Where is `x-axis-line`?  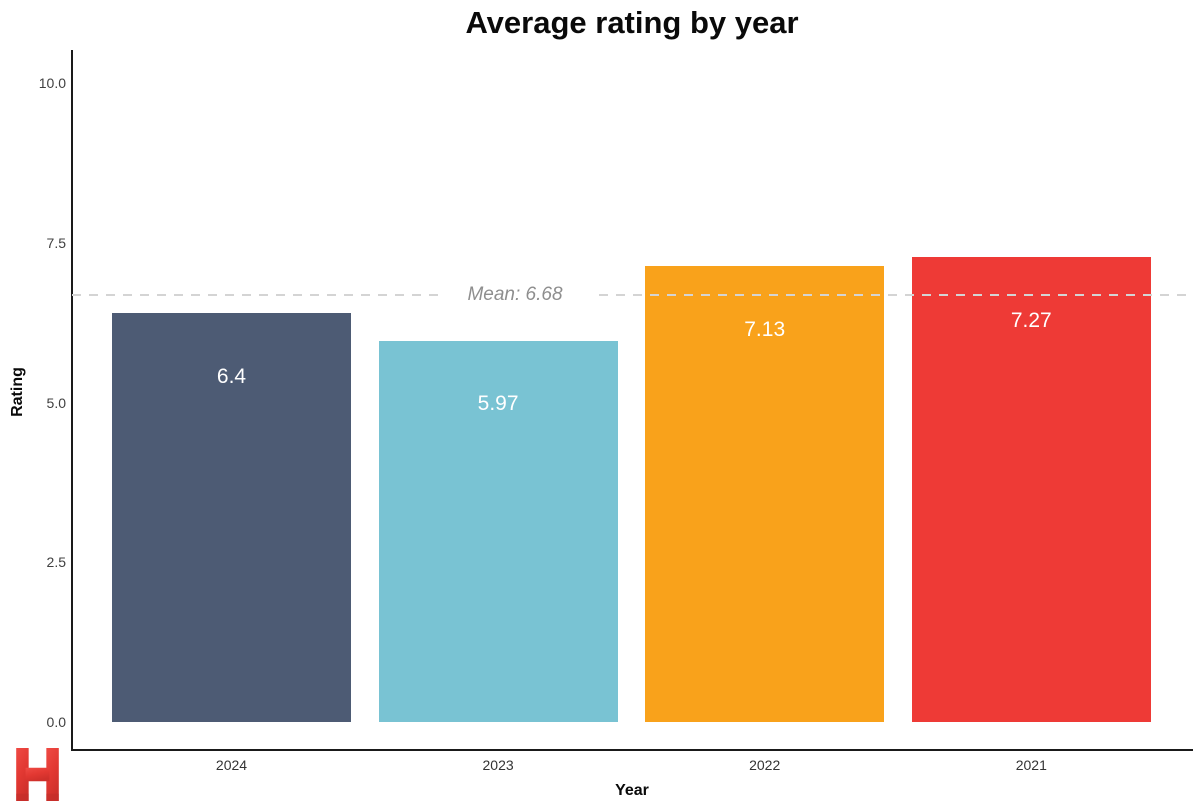 x-axis-line is located at coordinates (632, 750).